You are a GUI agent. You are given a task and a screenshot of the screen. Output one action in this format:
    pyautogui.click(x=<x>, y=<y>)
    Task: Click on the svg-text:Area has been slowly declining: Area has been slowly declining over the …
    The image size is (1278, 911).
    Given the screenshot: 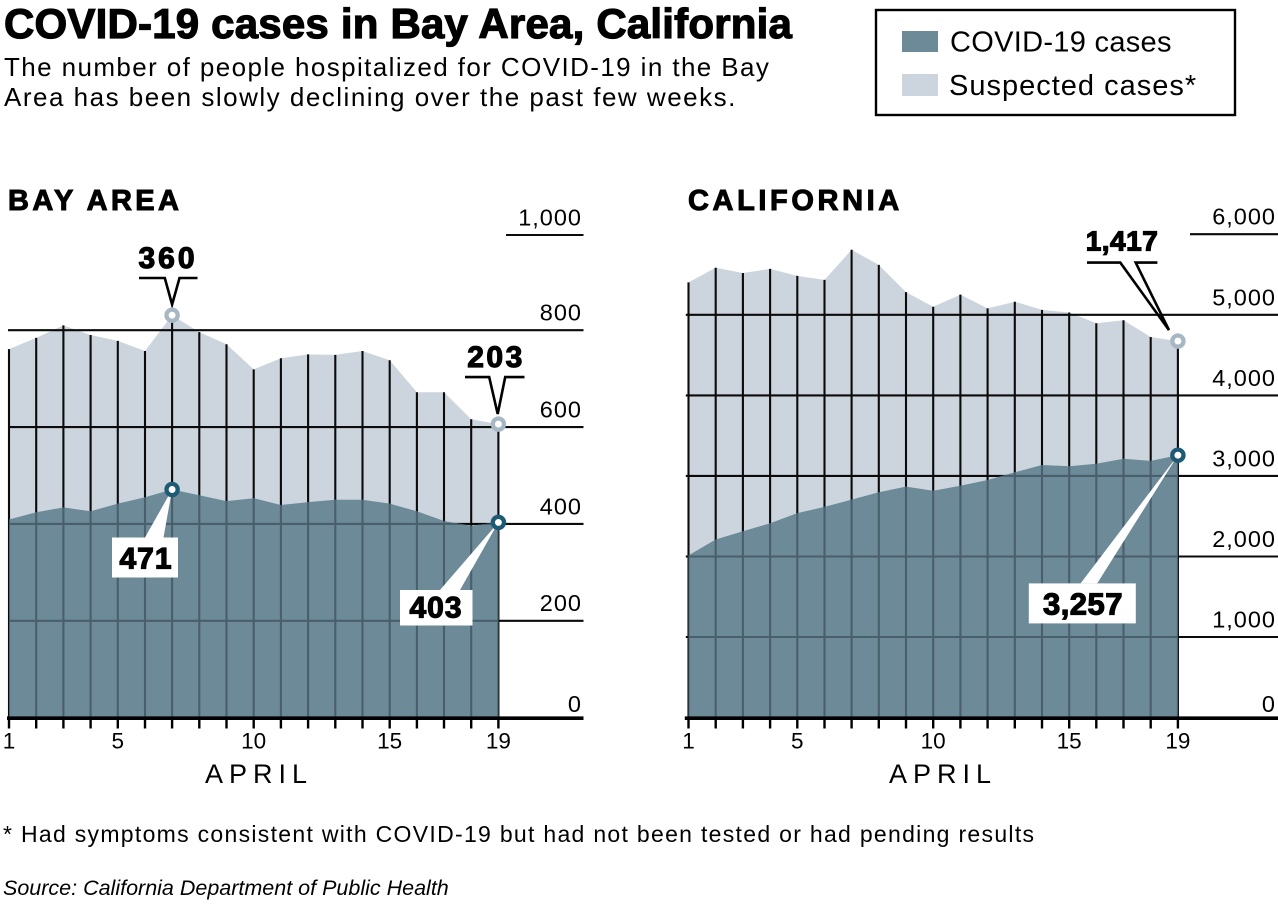 What is the action you would take?
    pyautogui.click(x=370, y=97)
    